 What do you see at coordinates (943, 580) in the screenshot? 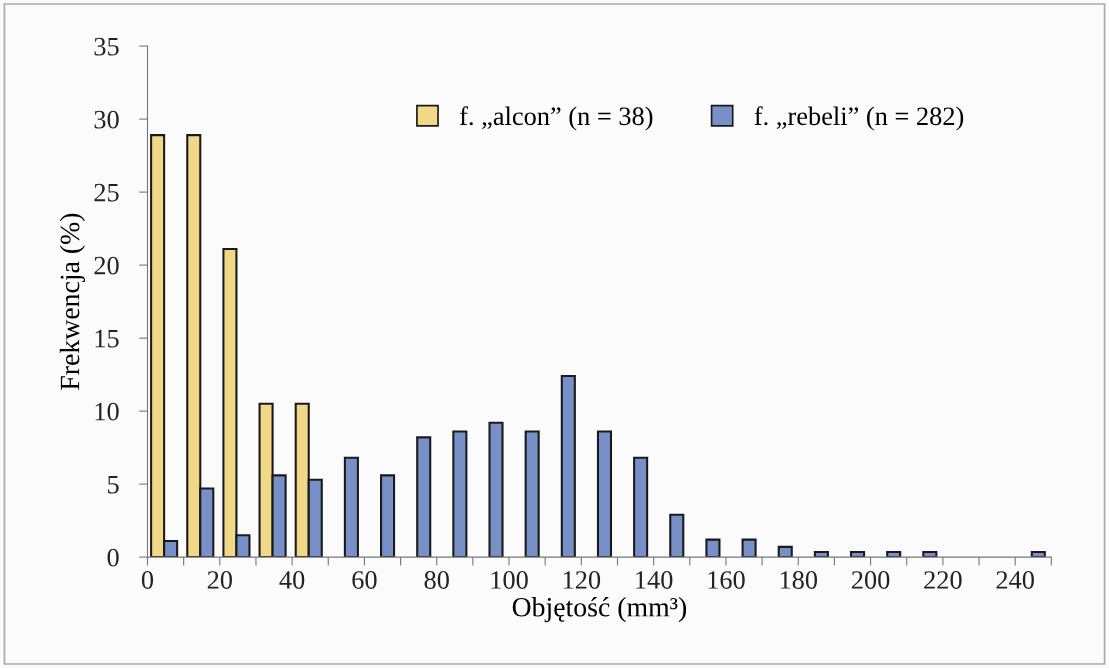
I see `x-tick-label: 220` at bounding box center [943, 580].